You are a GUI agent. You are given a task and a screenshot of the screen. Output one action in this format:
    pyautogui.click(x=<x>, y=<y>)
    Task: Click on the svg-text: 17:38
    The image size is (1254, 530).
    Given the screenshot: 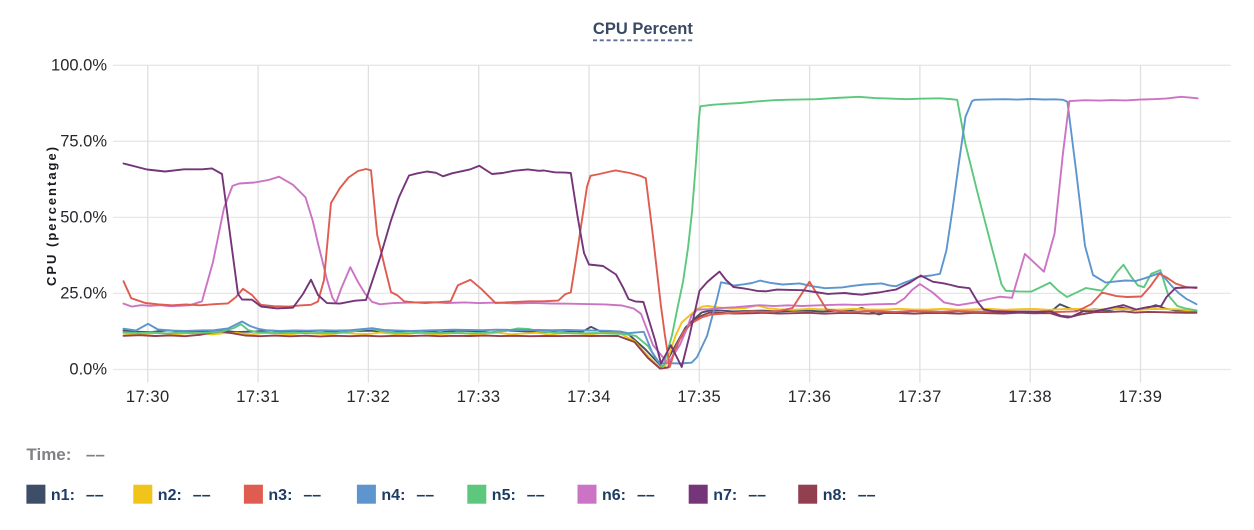 What is the action you would take?
    pyautogui.click(x=1030, y=397)
    